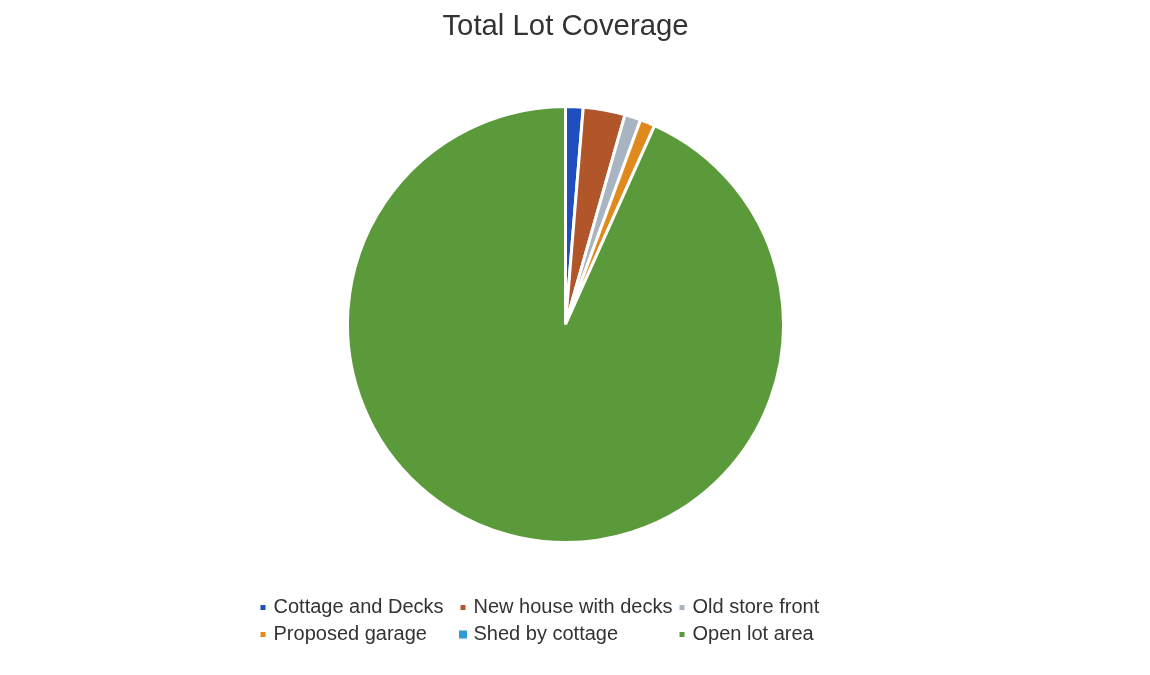 This screenshot has width=1150, height=675. Describe the element at coordinates (756, 606) in the screenshot. I see `legend-label: Old store front` at that location.